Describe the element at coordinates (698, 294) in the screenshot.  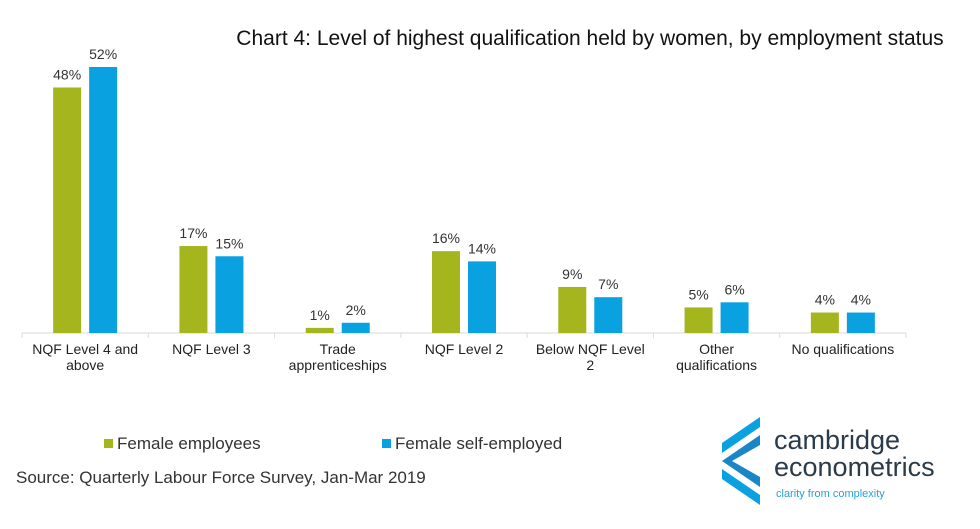
I see `data-label: 5%` at that location.